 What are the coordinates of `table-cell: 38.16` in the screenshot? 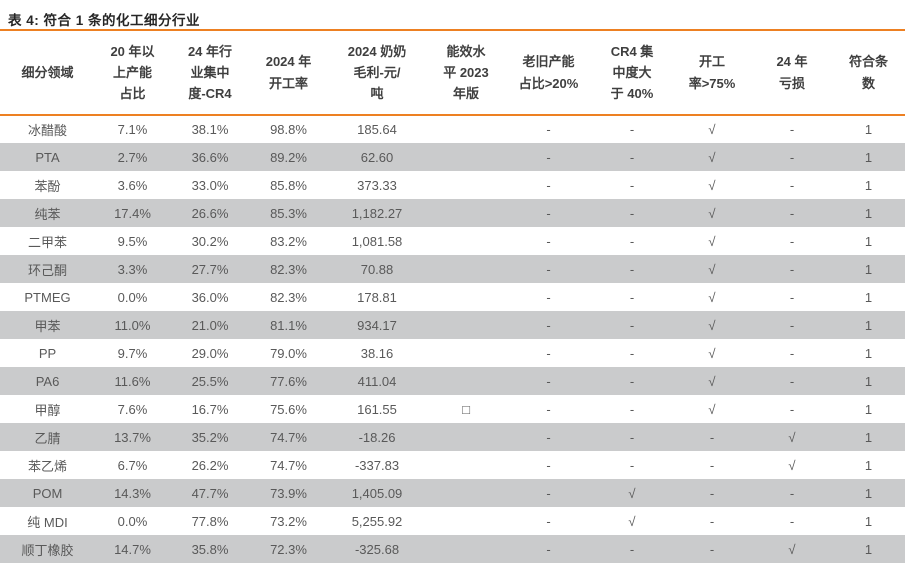 It's located at (377, 353).